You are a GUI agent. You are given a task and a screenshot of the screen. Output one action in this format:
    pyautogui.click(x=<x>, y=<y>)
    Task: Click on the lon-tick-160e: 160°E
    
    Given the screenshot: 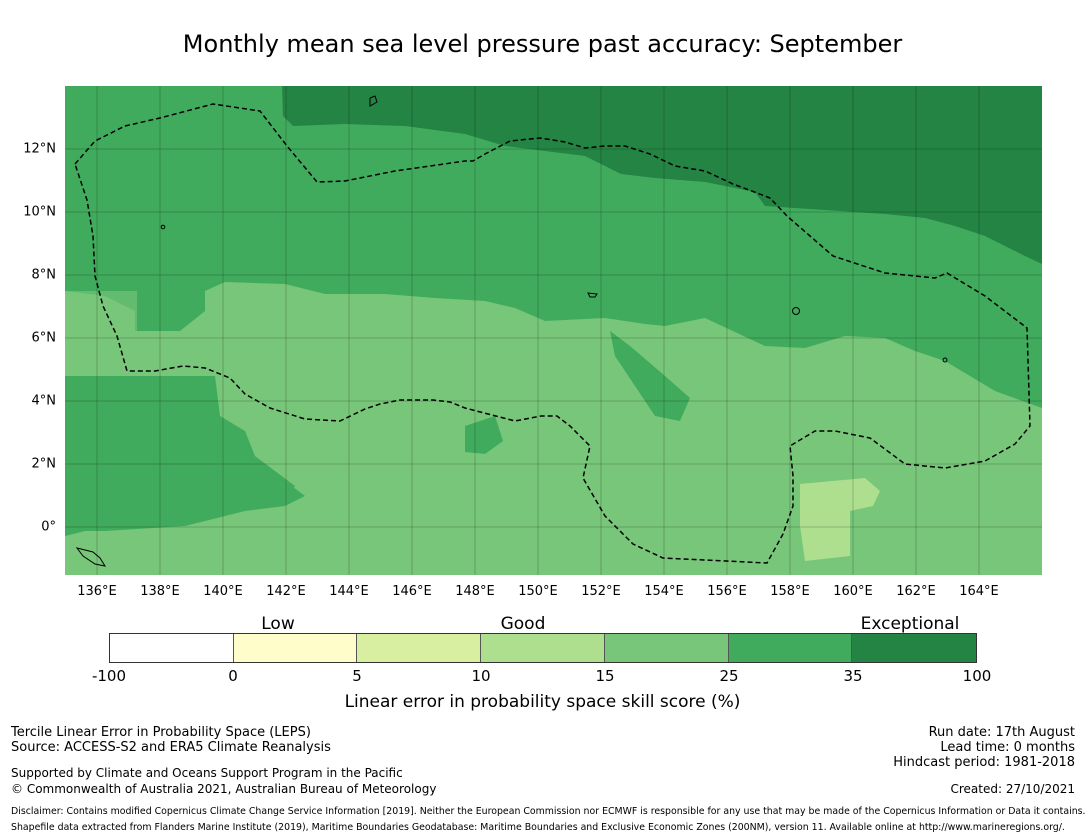 What is the action you would take?
    pyautogui.click(x=853, y=591)
    